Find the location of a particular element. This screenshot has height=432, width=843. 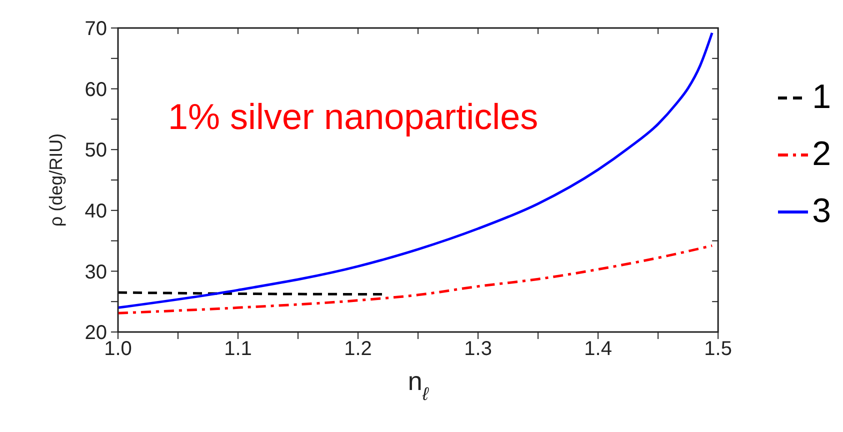

legend-label: 1 is located at coordinates (821, 97).